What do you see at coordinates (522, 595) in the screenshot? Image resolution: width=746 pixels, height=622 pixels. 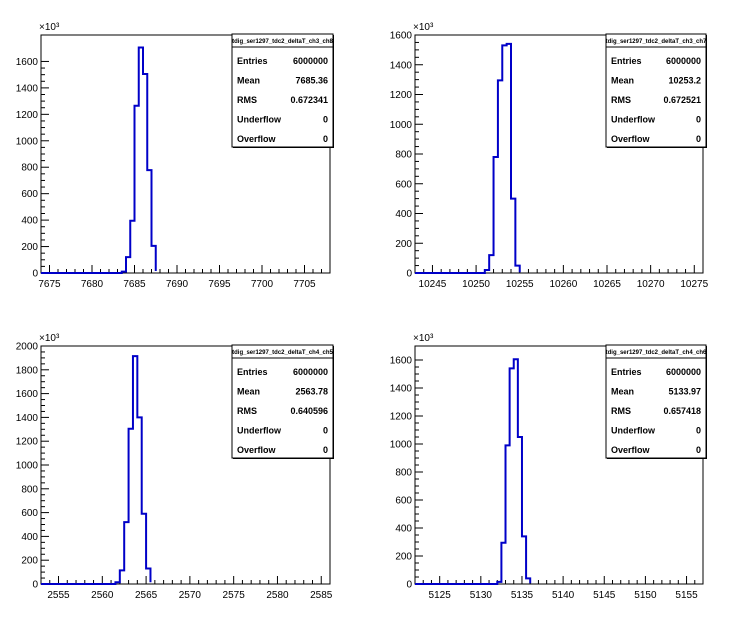 I see `x-tick-label: 5135` at bounding box center [522, 595].